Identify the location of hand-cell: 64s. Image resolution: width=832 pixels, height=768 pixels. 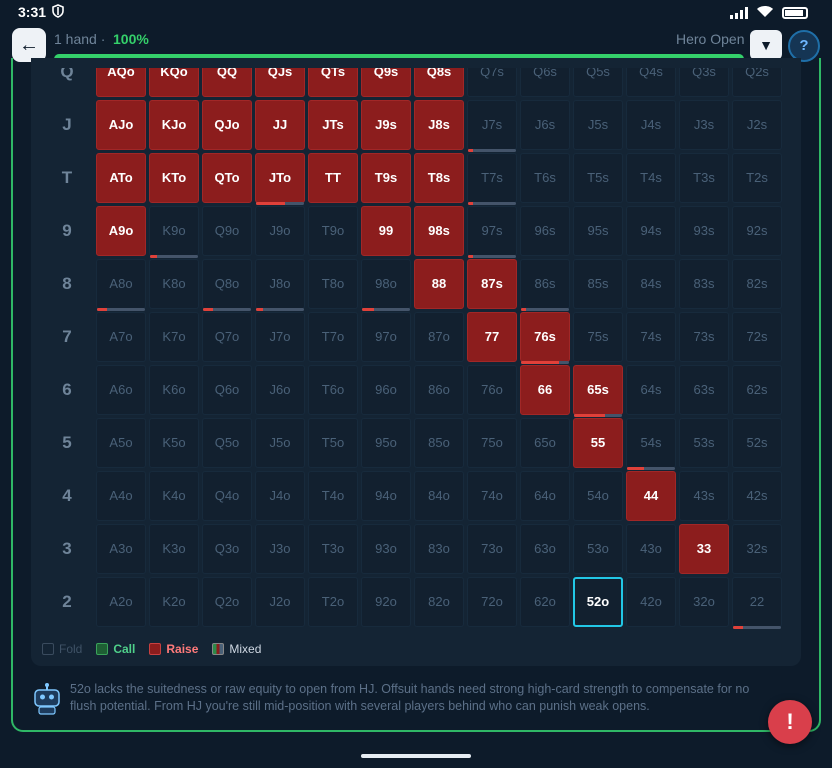
(651, 390).